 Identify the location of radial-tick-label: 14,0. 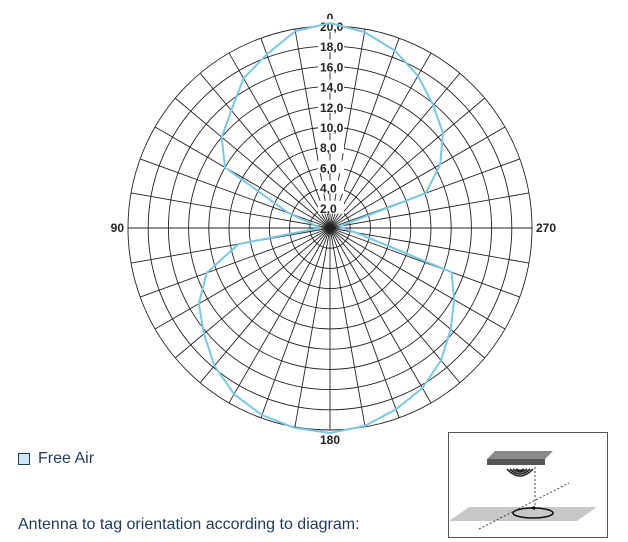
(332, 88).